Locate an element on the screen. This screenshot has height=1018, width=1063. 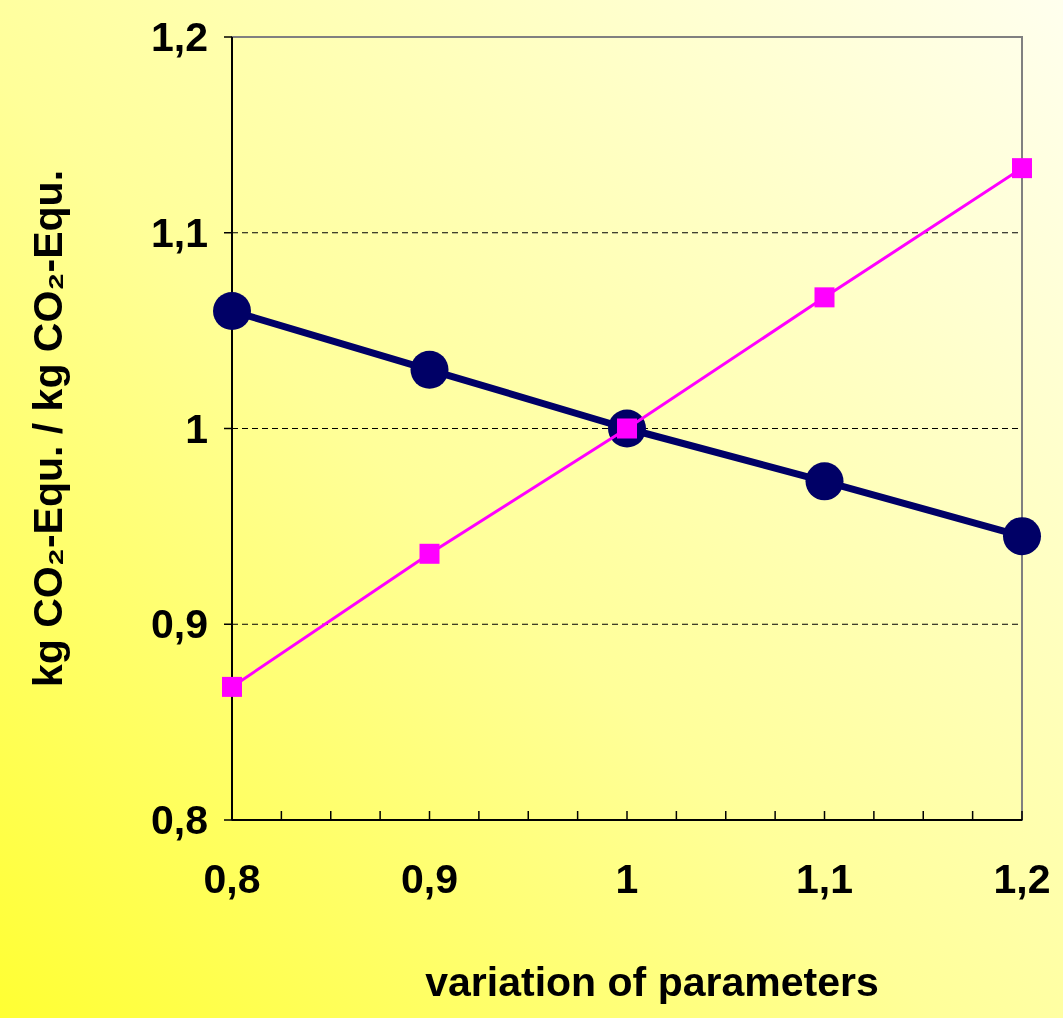
x-tick-label: 1,1 is located at coordinates (824, 879).